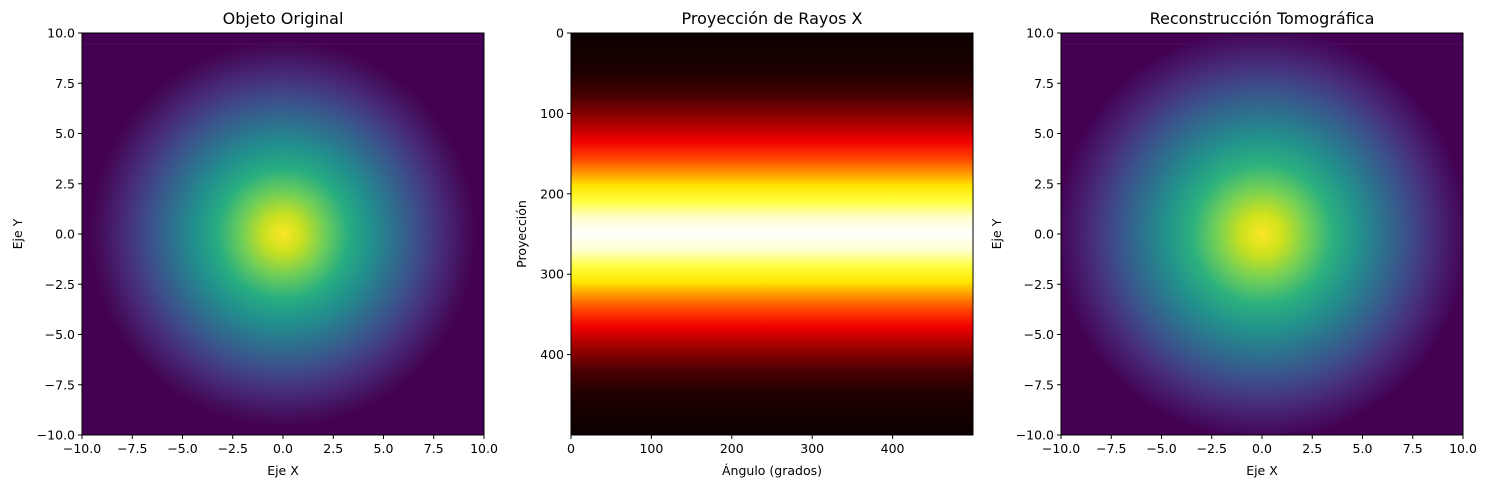 This screenshot has height=490, width=1488. I want to click on chart-title: Proyección de Rayos X, so click(771, 18).